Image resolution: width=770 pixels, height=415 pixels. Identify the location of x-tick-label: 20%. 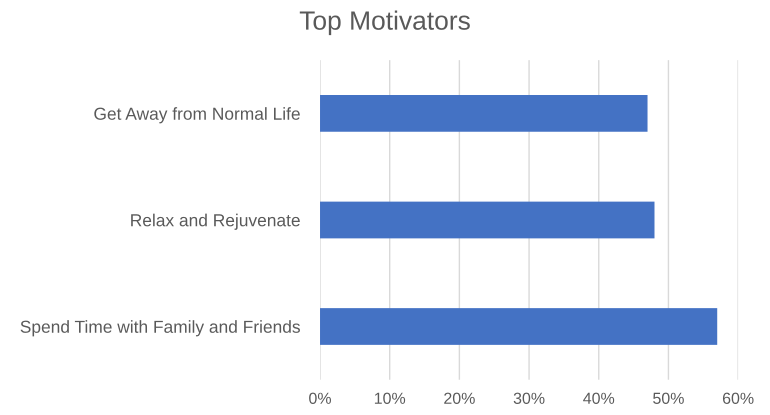
(459, 398).